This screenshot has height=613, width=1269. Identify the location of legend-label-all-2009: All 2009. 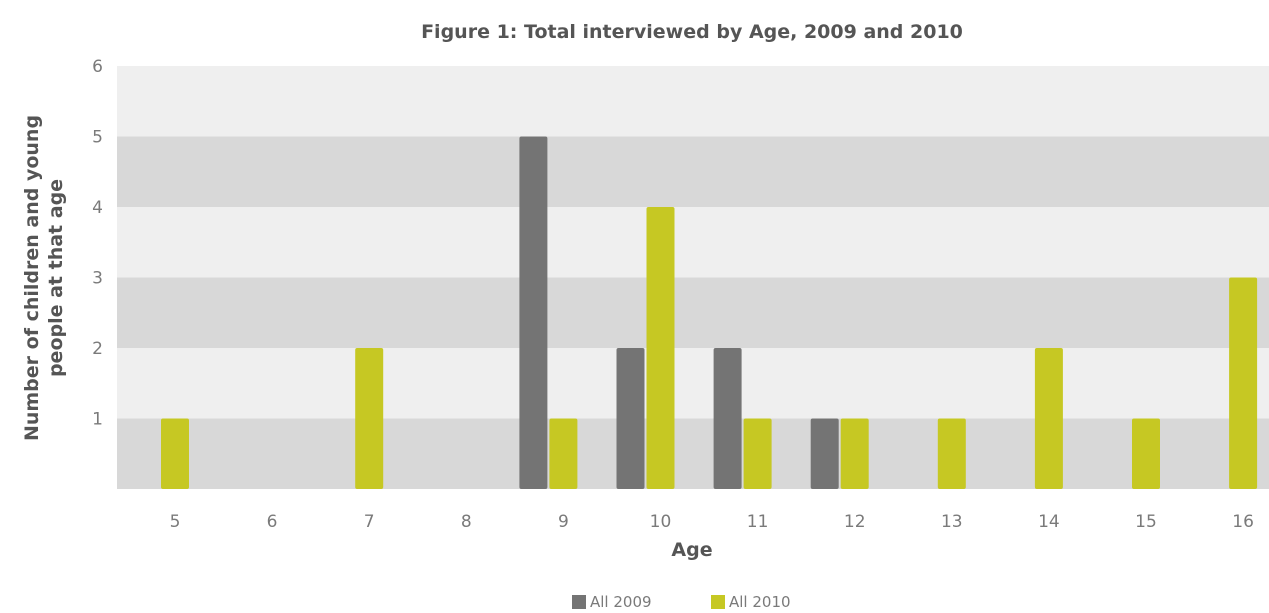
(621, 602).